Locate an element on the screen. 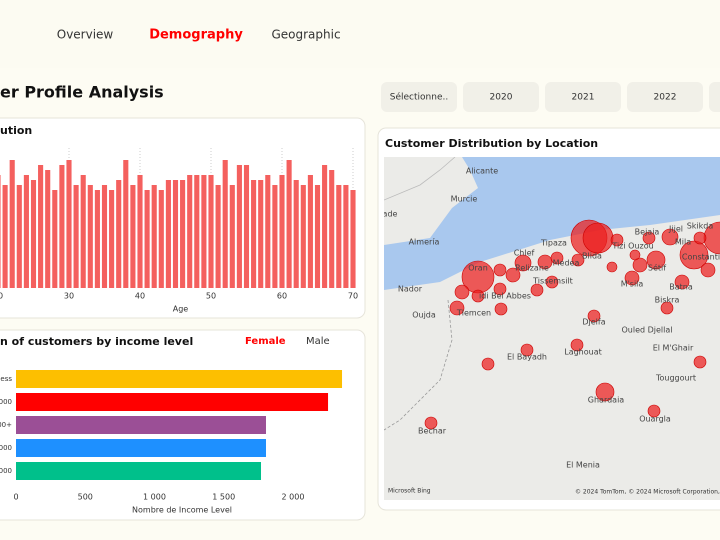  place-label: idi Bel Abbes is located at coordinates (505, 296).